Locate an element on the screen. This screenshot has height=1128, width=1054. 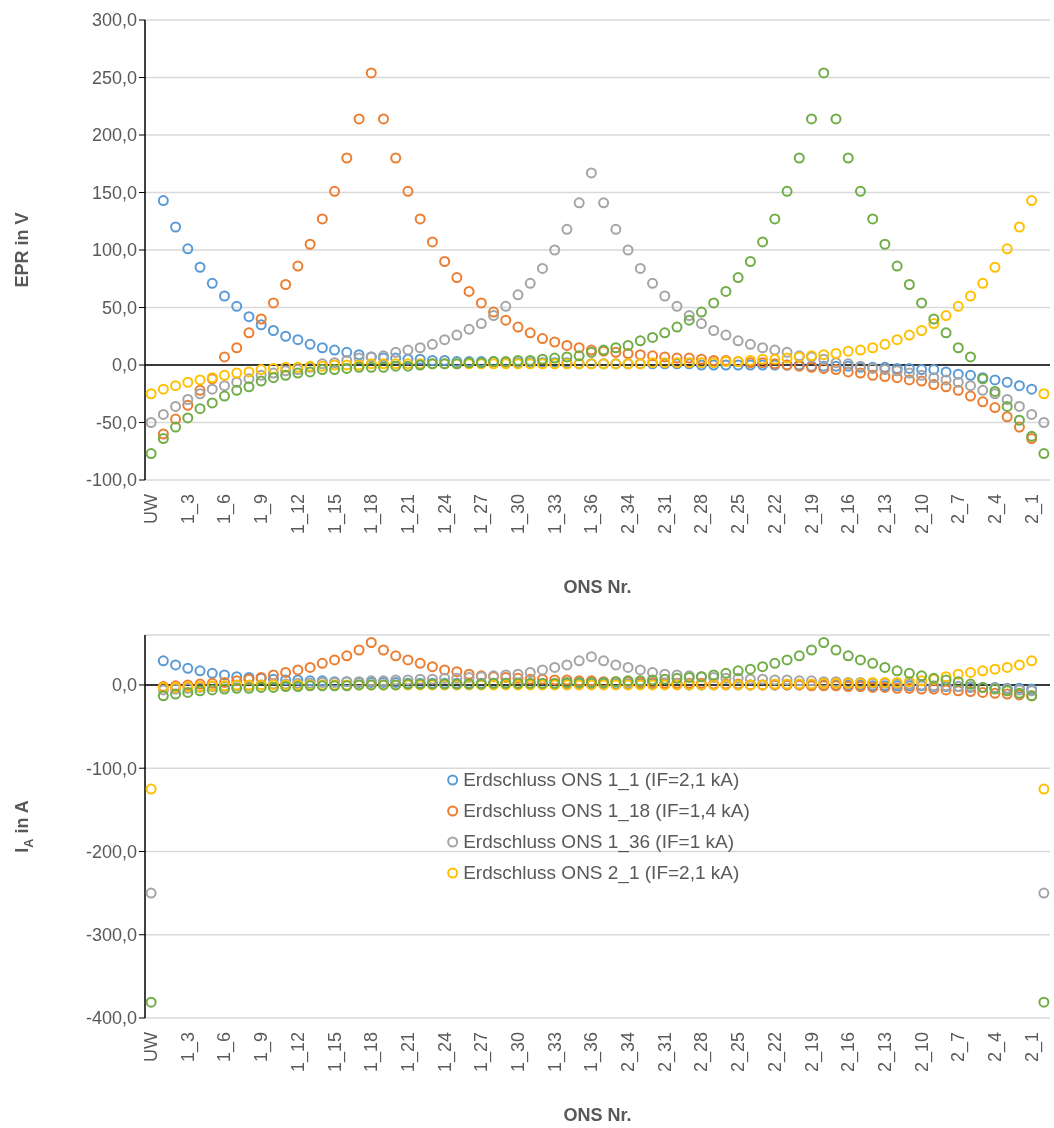
y-tick-label: -200,0 is located at coordinates (111, 851).